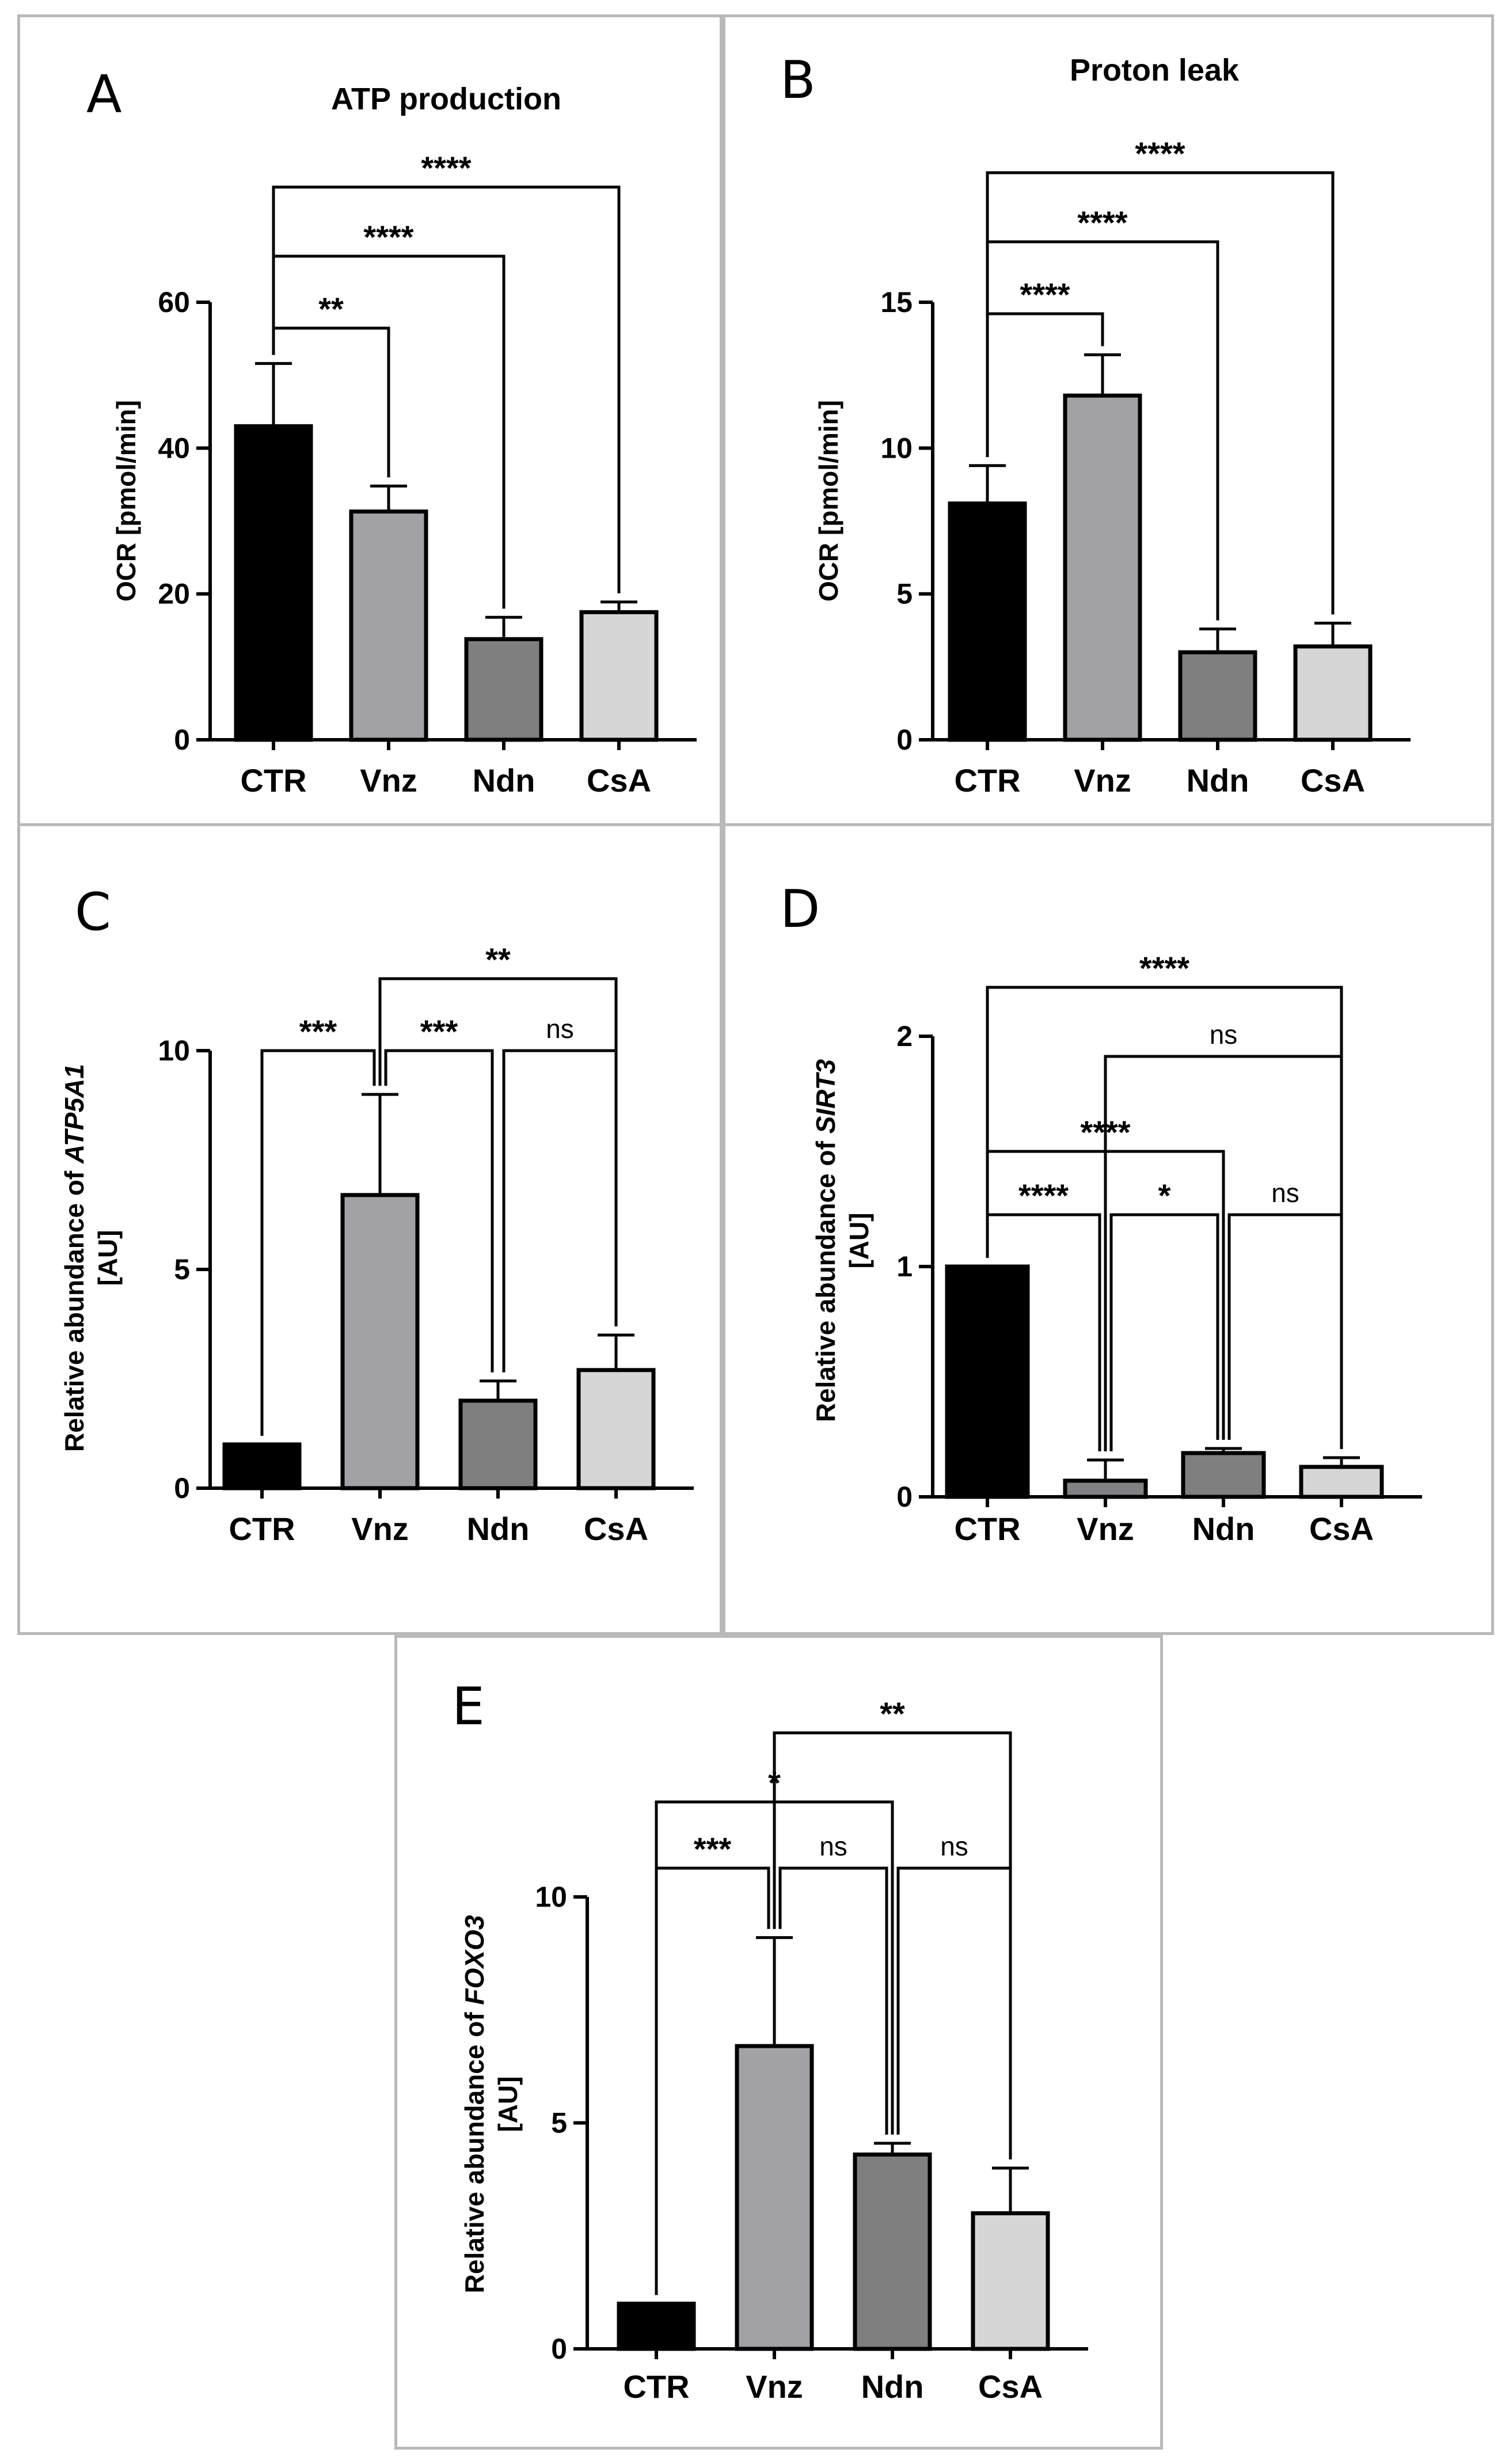  What do you see at coordinates (1165, 1195) in the screenshot?
I see `significance-label: *` at bounding box center [1165, 1195].